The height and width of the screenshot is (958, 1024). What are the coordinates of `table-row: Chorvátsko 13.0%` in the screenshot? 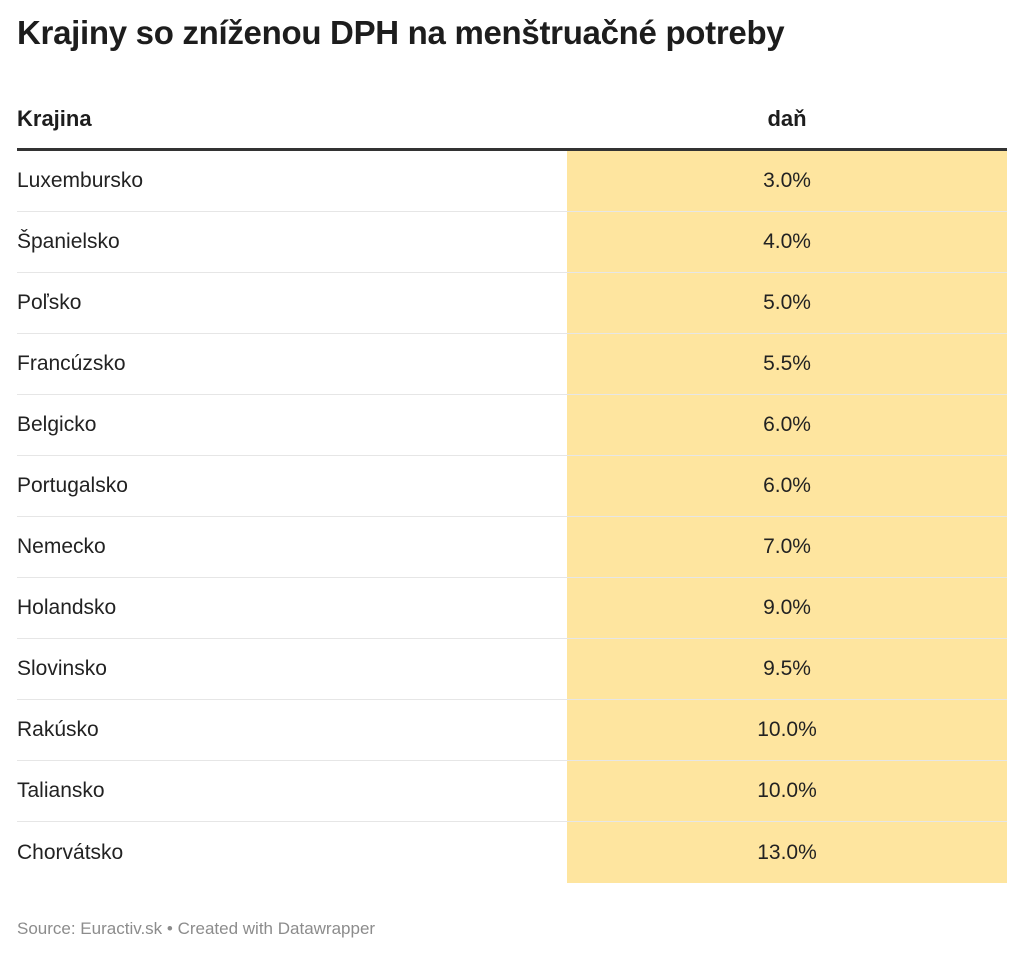 It's located at (512, 852).